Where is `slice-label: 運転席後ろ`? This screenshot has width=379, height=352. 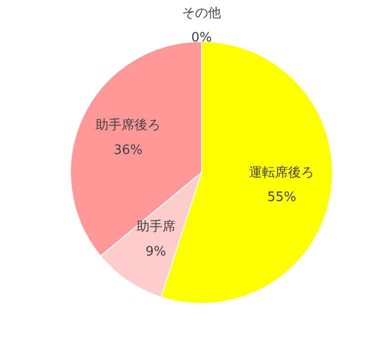 slice-label: 運転席後ろ is located at coordinates (281, 172).